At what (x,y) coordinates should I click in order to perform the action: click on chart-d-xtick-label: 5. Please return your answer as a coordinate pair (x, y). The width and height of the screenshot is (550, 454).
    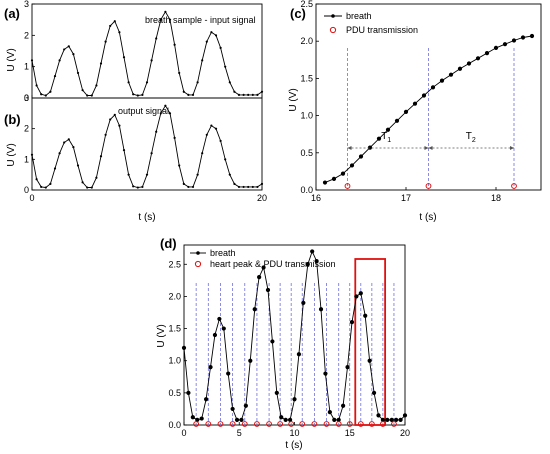
    Looking at the image, I should click on (239, 433).